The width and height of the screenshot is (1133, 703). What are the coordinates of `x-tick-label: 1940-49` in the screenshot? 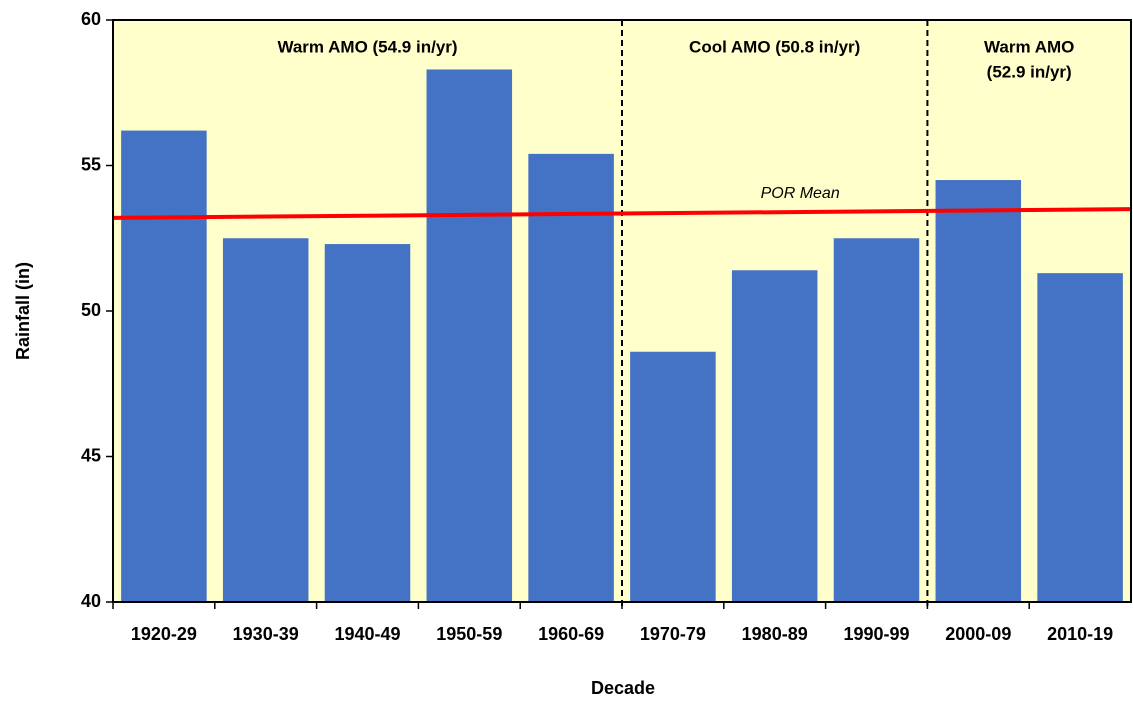 It's located at (367, 634).